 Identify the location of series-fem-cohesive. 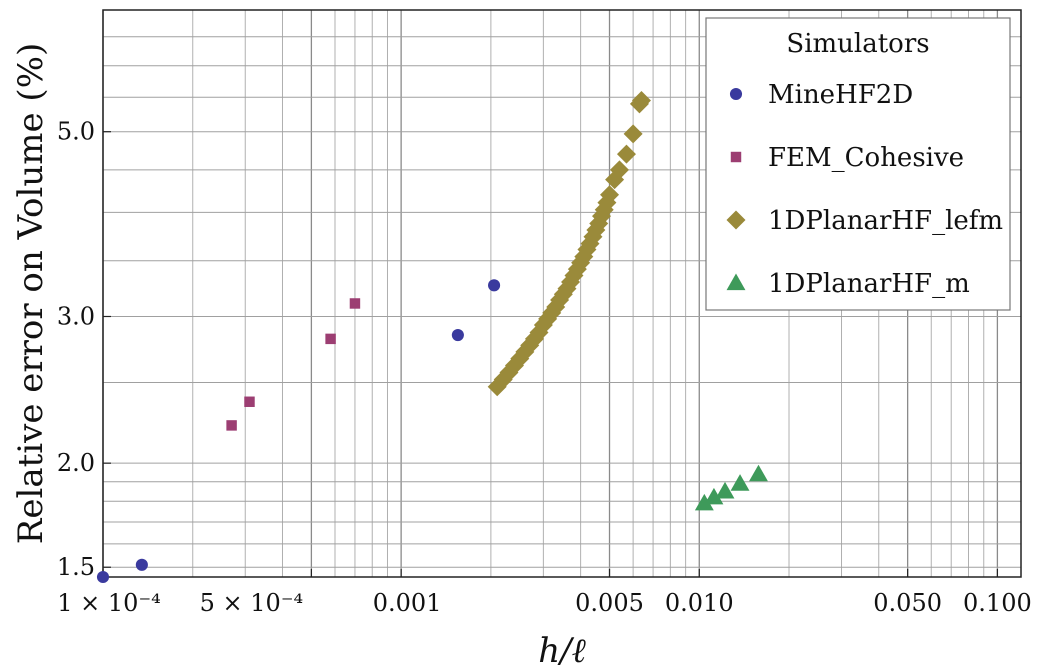
(293, 364).